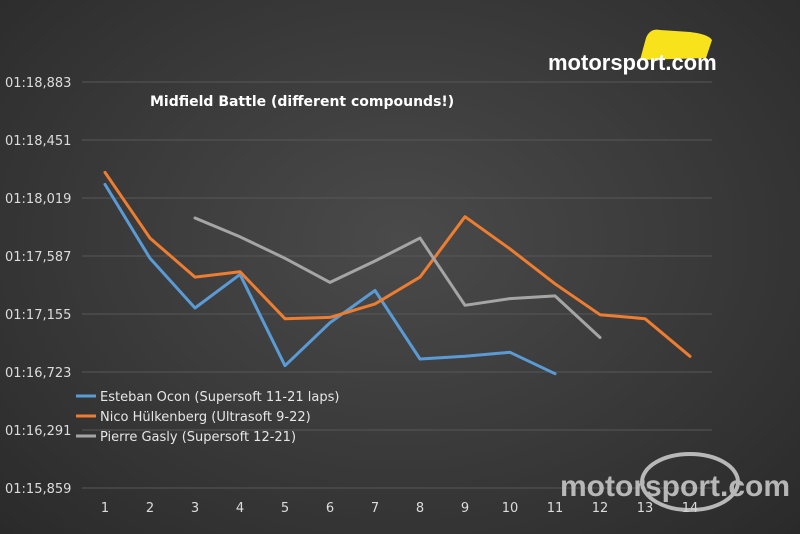 The width and height of the screenshot is (800, 534). Describe the element at coordinates (375, 508) in the screenshot. I see `x-tick-label: 7` at that location.